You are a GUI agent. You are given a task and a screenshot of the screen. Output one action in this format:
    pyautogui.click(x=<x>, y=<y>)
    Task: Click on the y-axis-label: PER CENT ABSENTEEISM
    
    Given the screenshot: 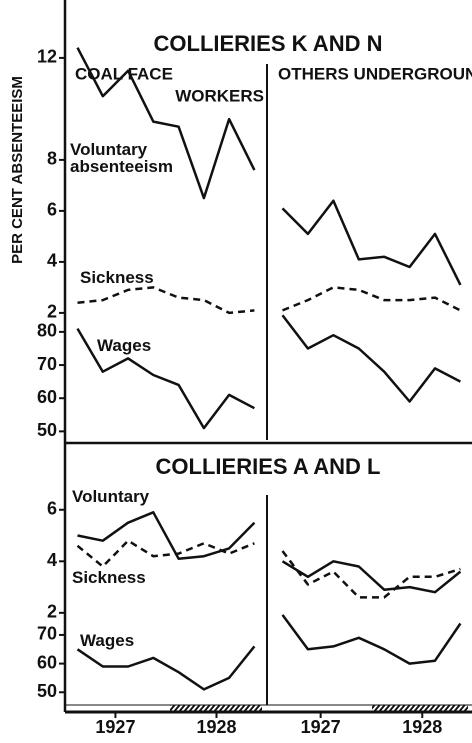 What is the action you would take?
    pyautogui.click(x=17, y=170)
    